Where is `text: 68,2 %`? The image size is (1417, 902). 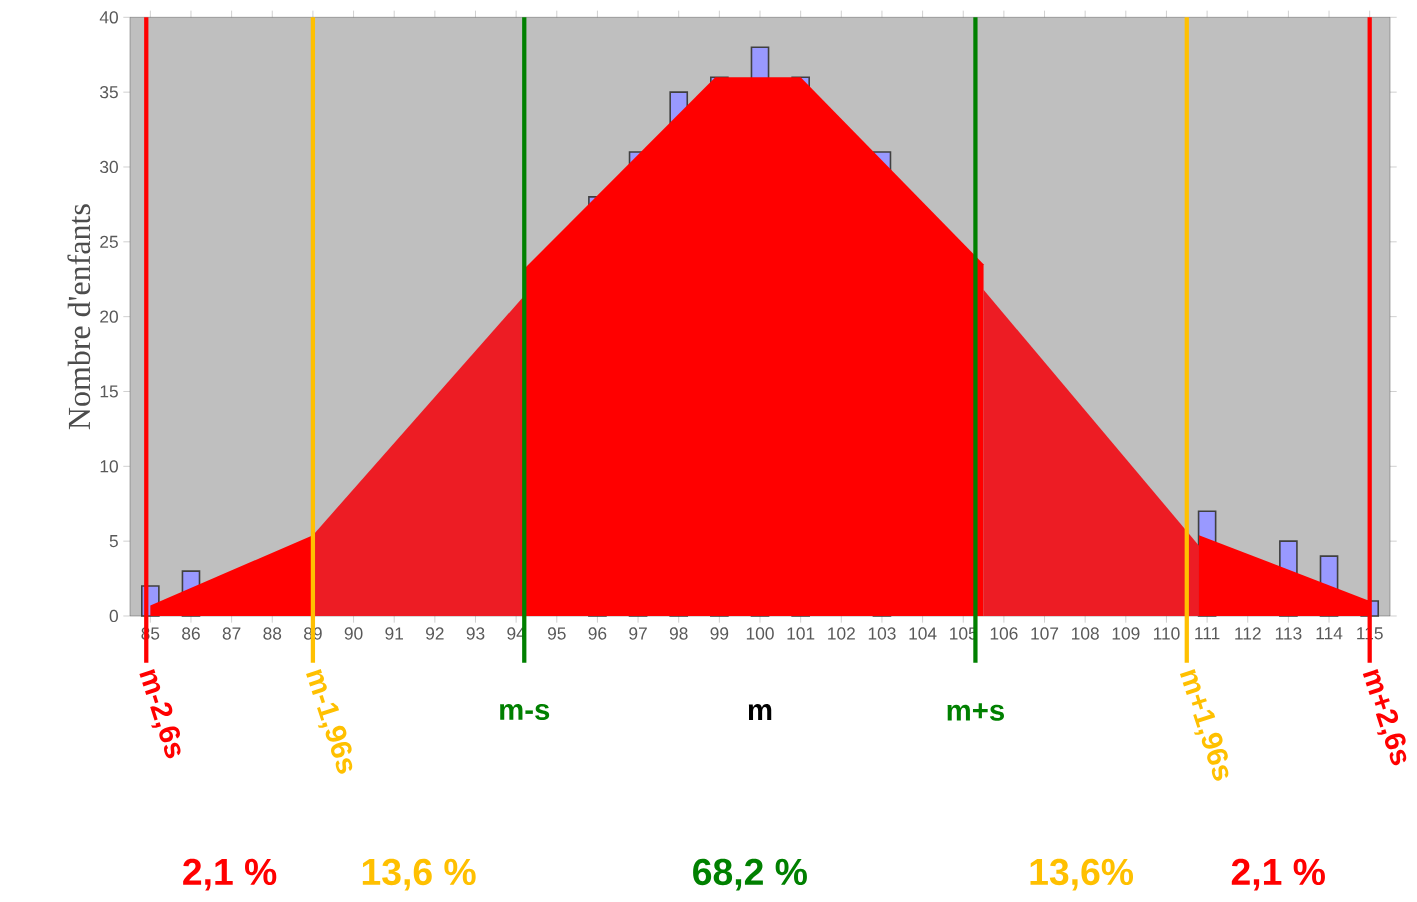 text: 68,2 % is located at coordinates (750, 874).